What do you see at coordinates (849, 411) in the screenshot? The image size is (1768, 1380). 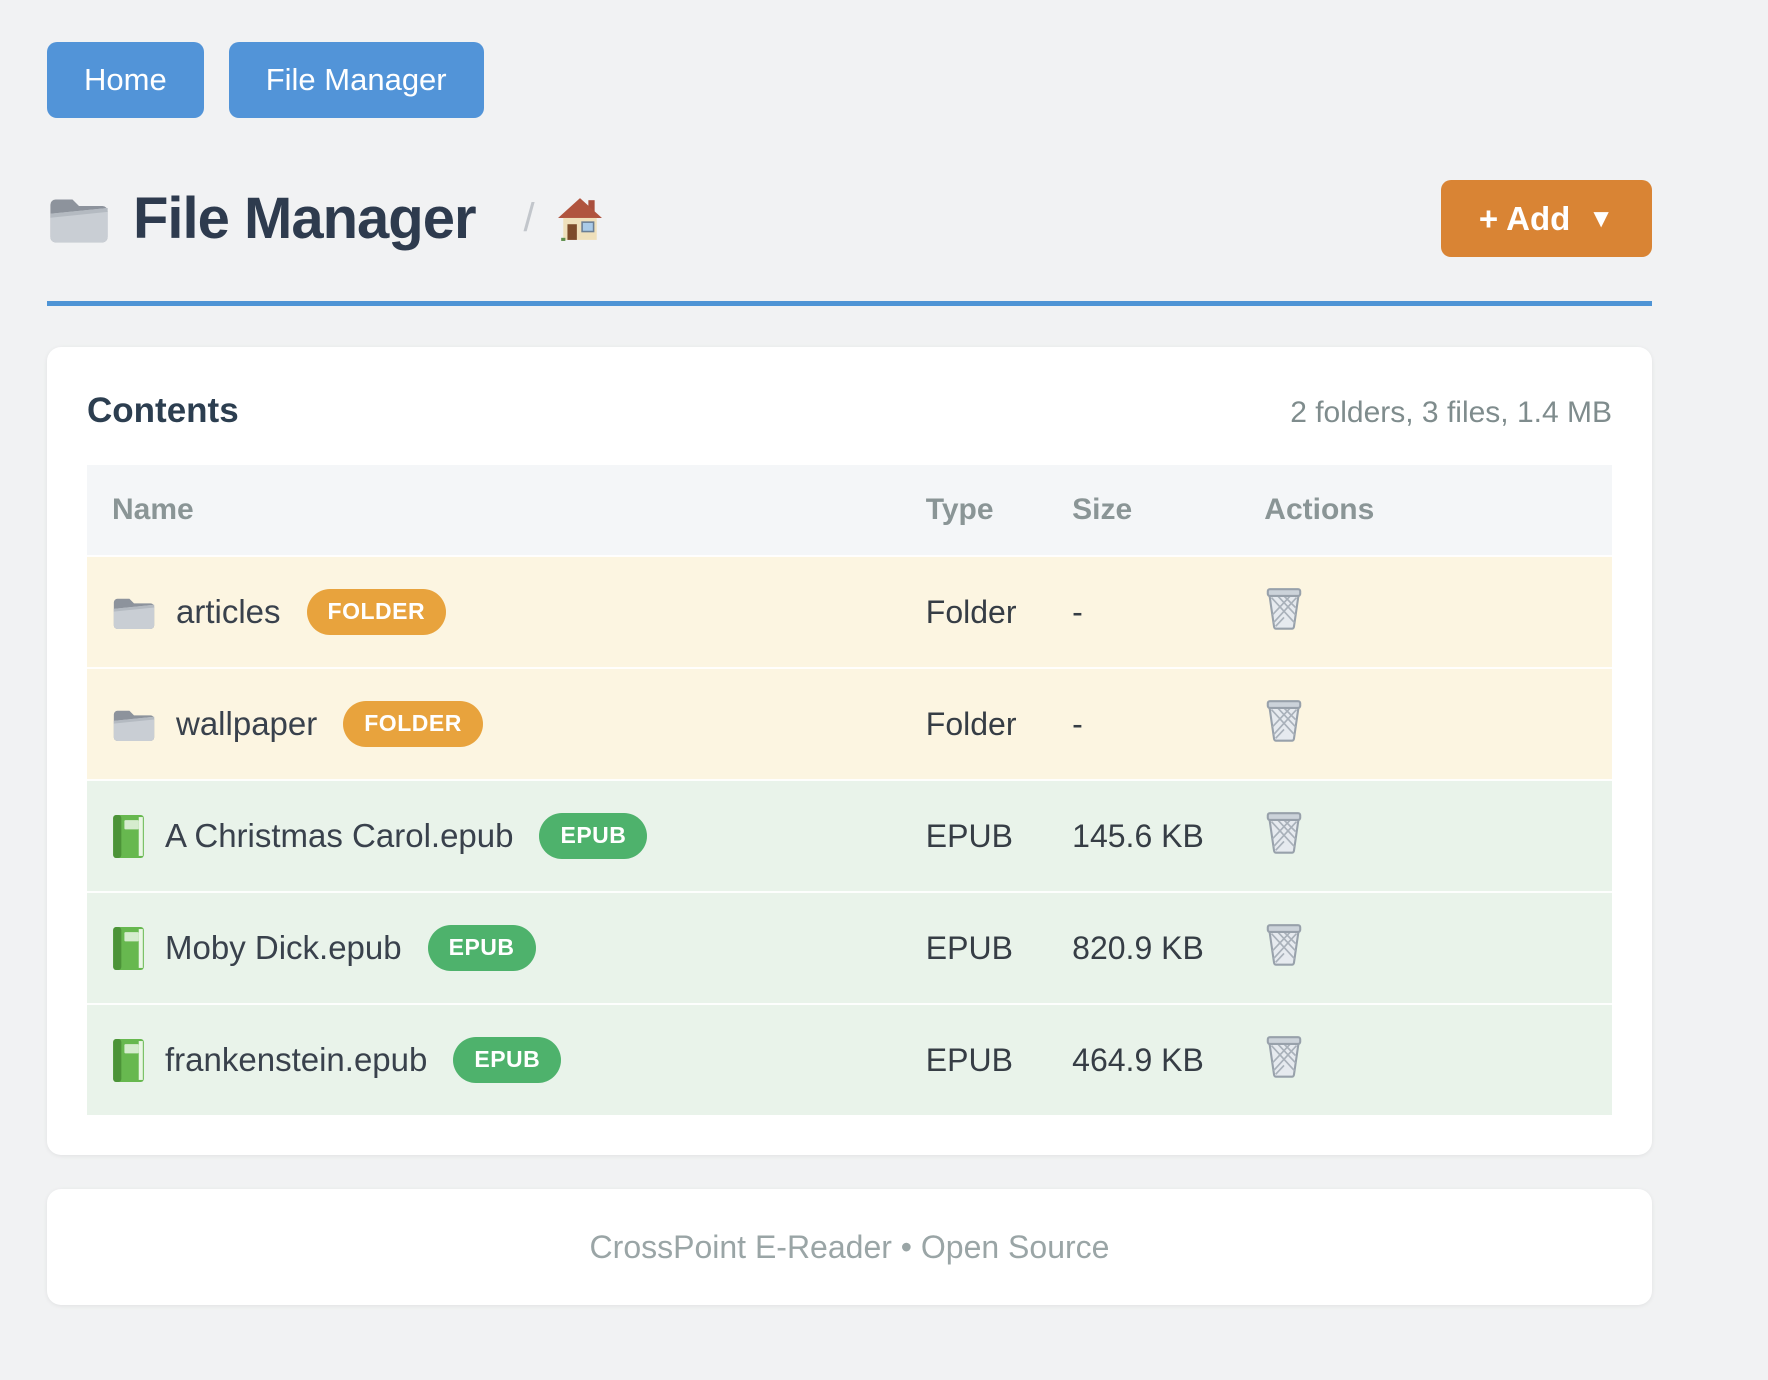 I see `contents-card-header: Contents 2 folders, 3 files, 1.4 MB` at bounding box center [849, 411].